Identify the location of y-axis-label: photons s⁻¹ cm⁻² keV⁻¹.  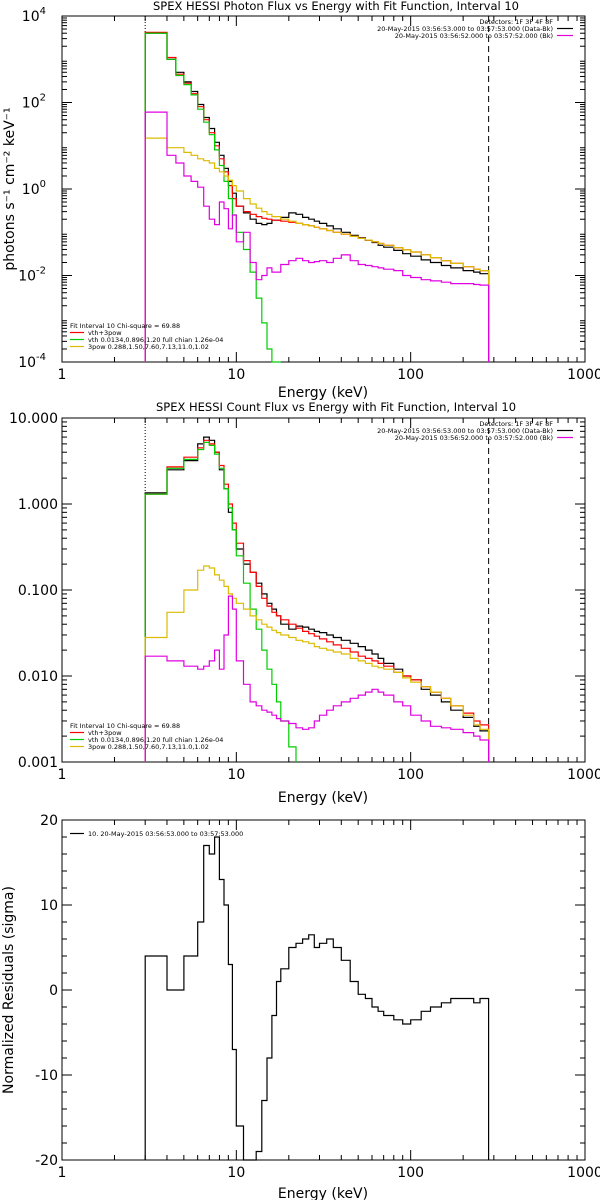
(10, 188).